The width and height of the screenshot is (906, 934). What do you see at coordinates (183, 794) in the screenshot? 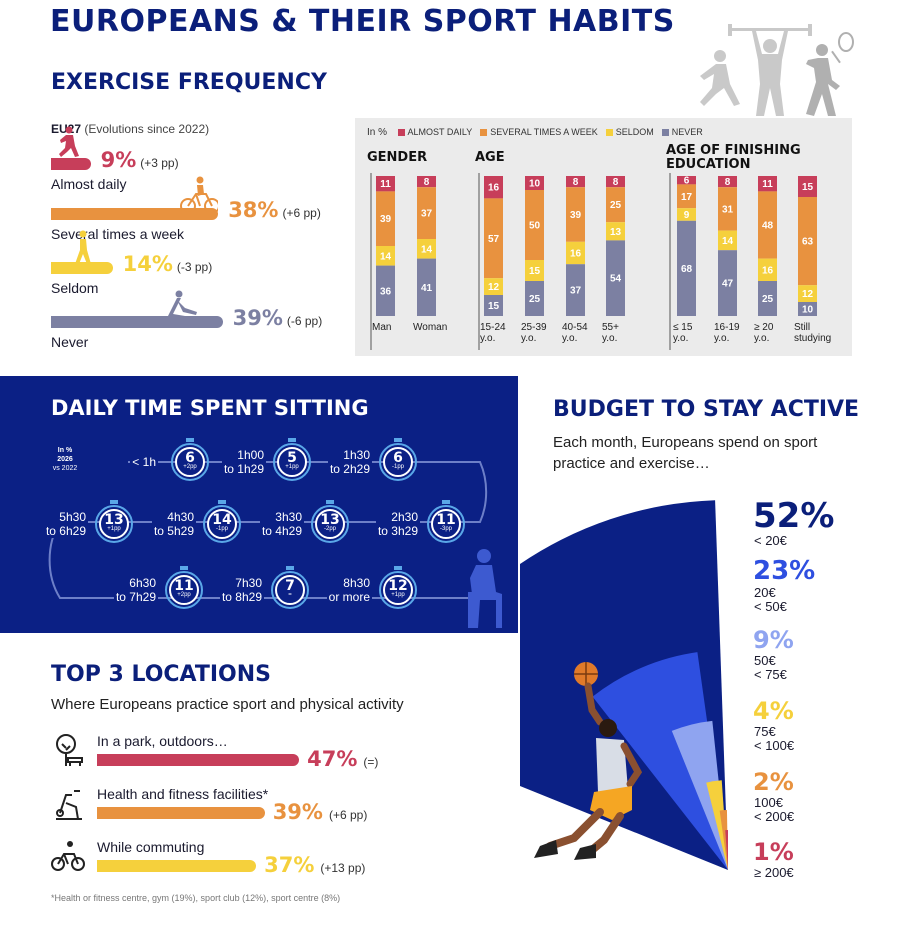
I see `location-label: Health and fitness facilities*` at bounding box center [183, 794].